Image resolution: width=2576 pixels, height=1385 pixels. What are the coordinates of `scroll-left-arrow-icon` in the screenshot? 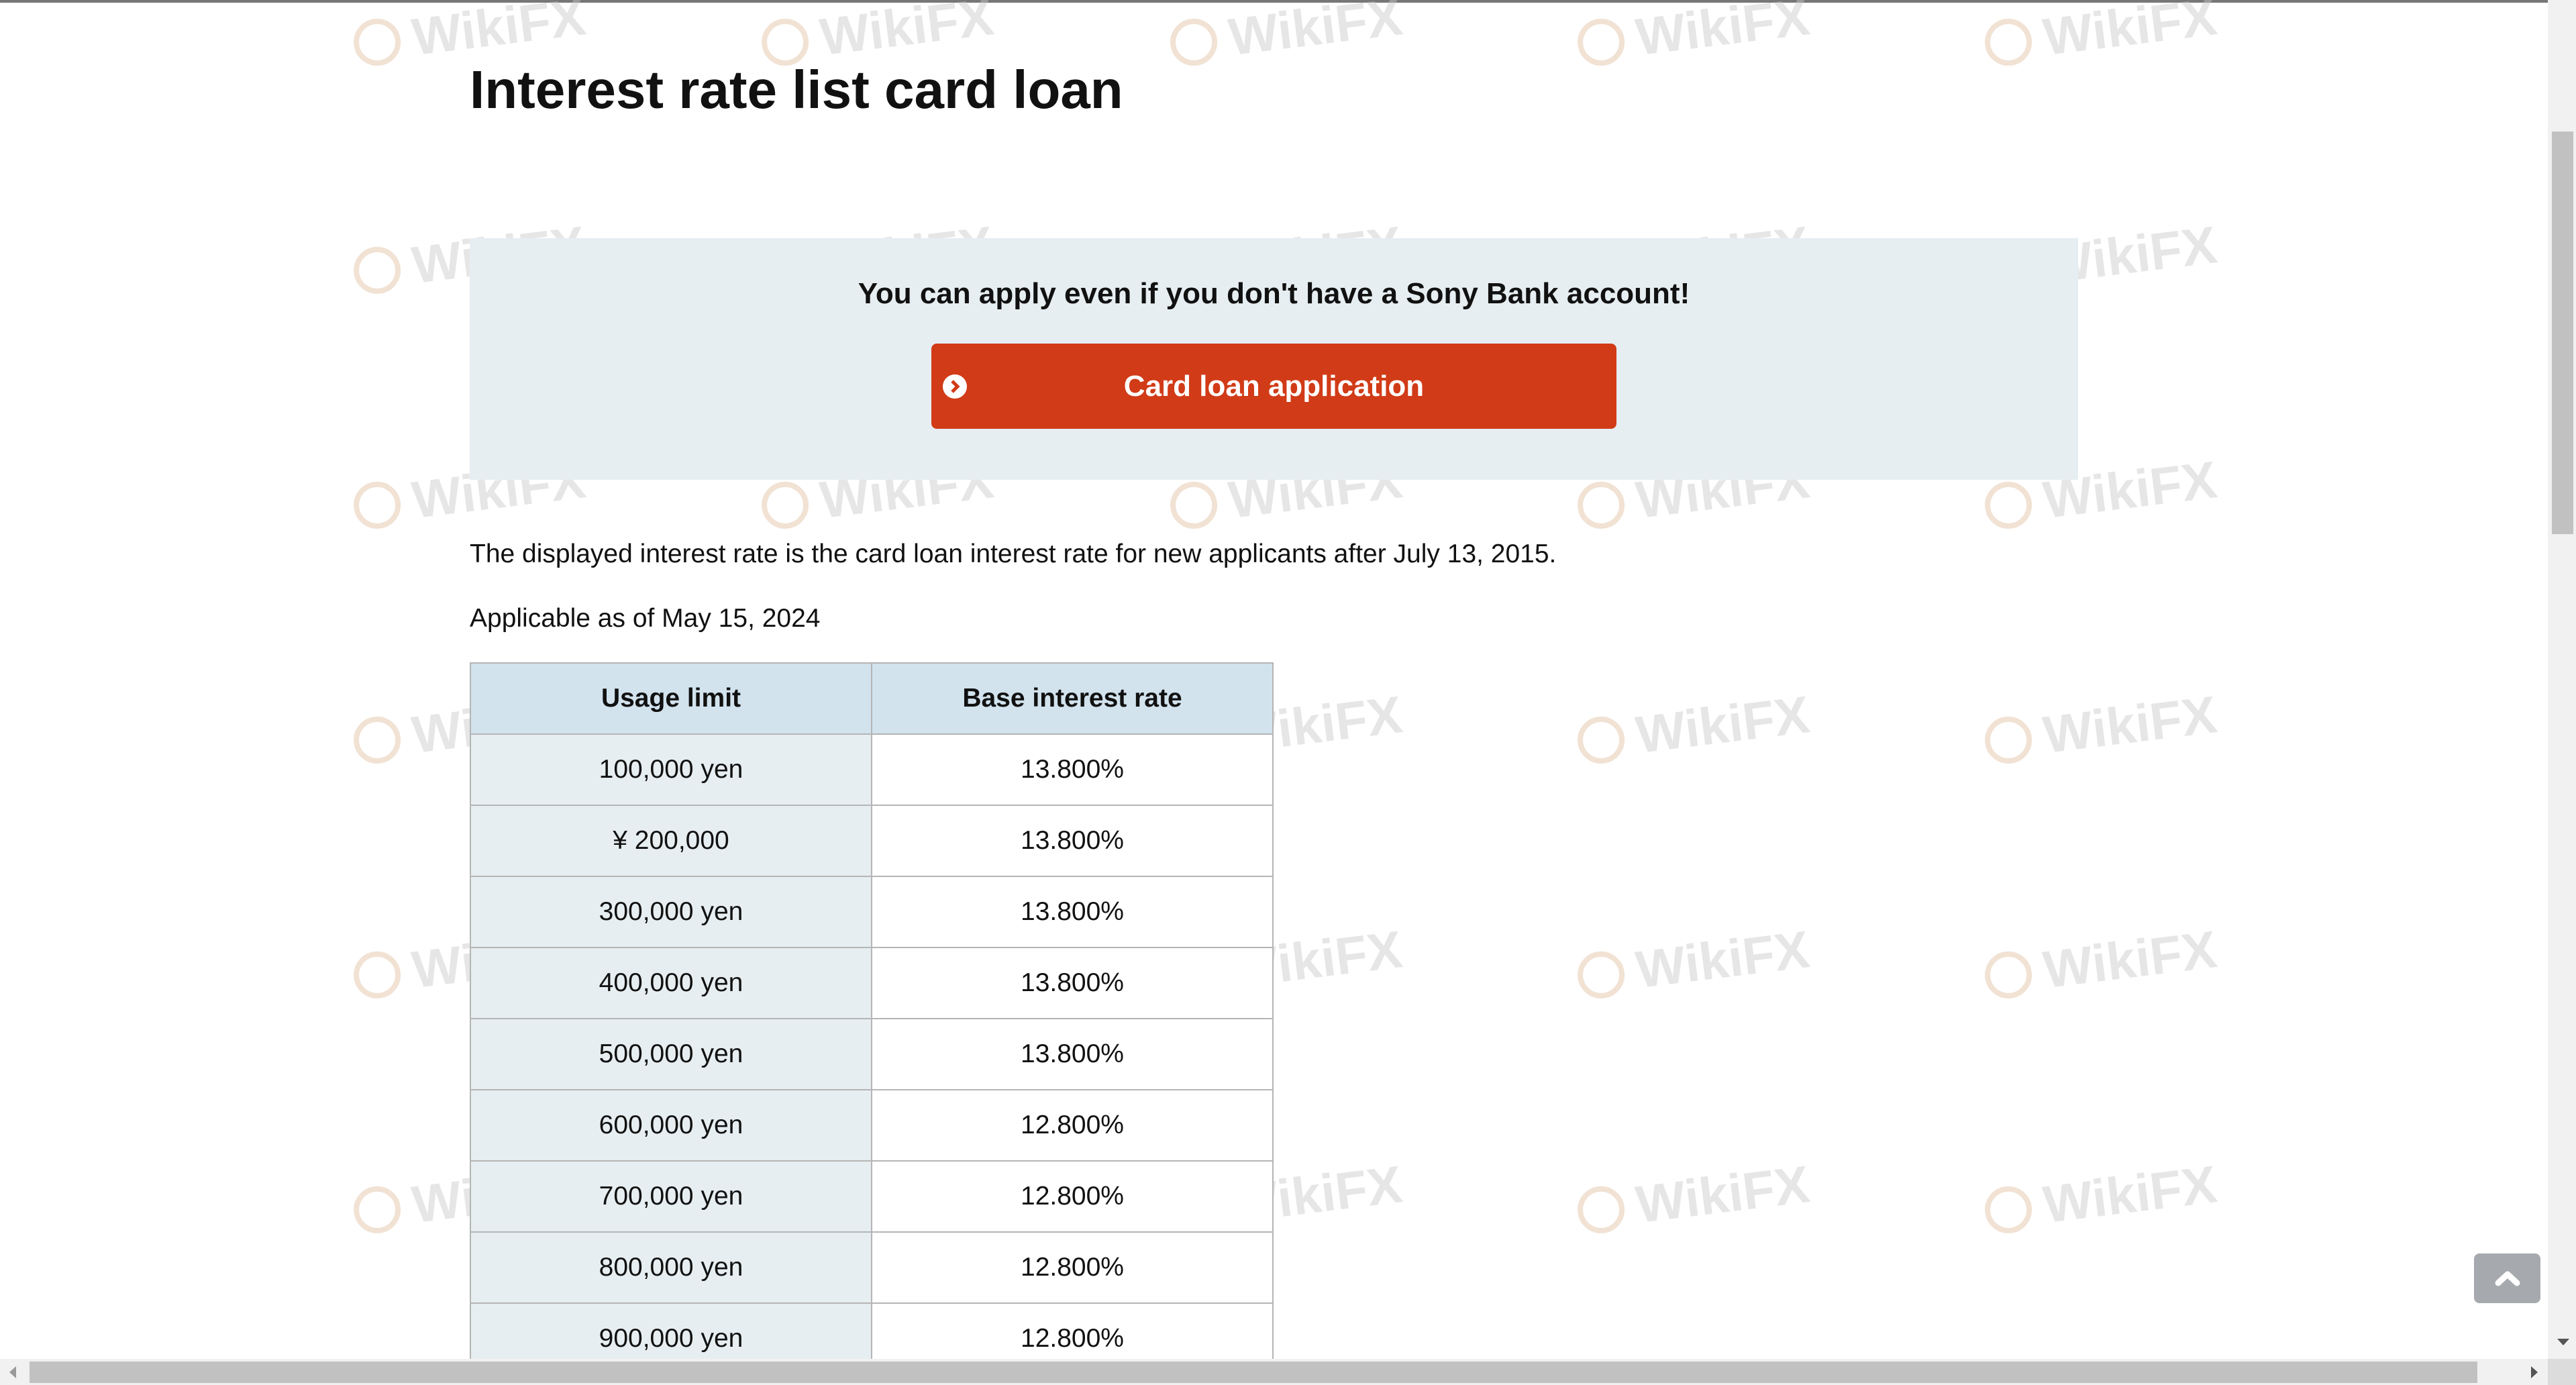 It's located at (12, 1372).